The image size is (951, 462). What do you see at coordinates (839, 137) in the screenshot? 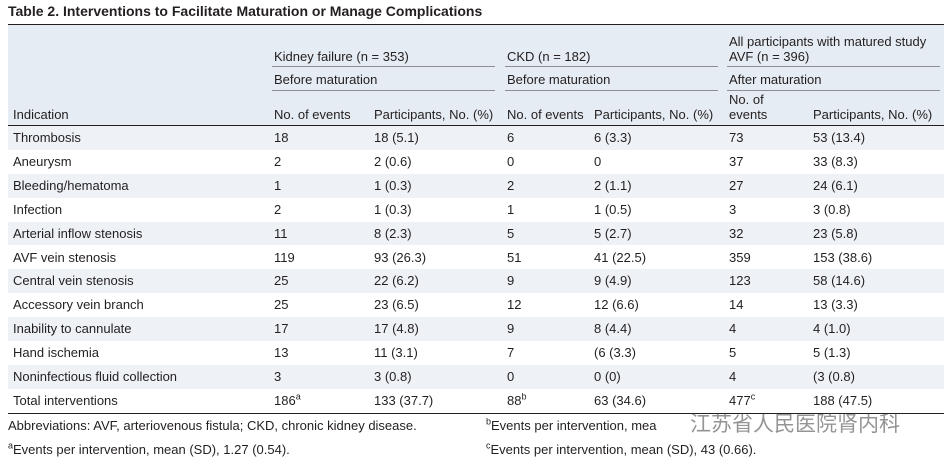
I see `cell: 53 (13.4)` at bounding box center [839, 137].